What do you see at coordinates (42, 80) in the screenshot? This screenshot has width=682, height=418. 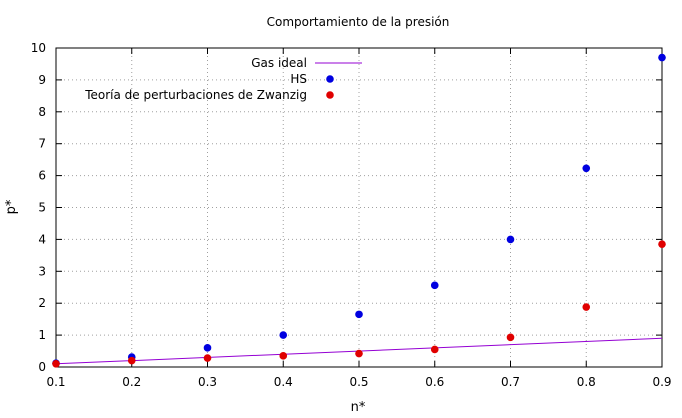 I see `y-tick-label: 9` at bounding box center [42, 80].